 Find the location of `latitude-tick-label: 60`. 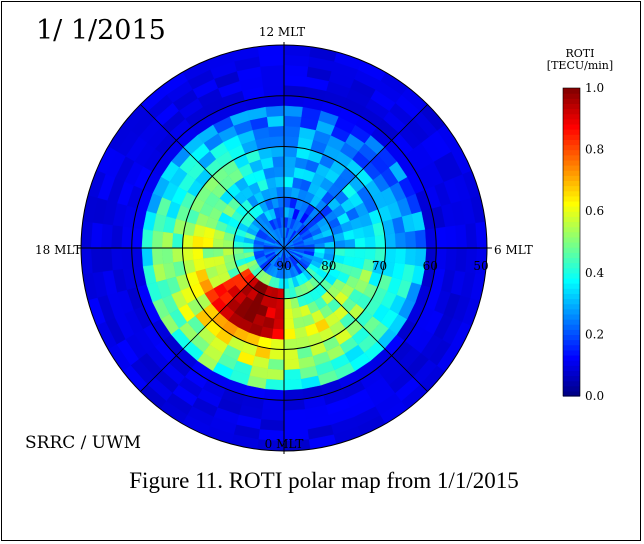

latitude-tick-label: 60 is located at coordinates (430, 266).